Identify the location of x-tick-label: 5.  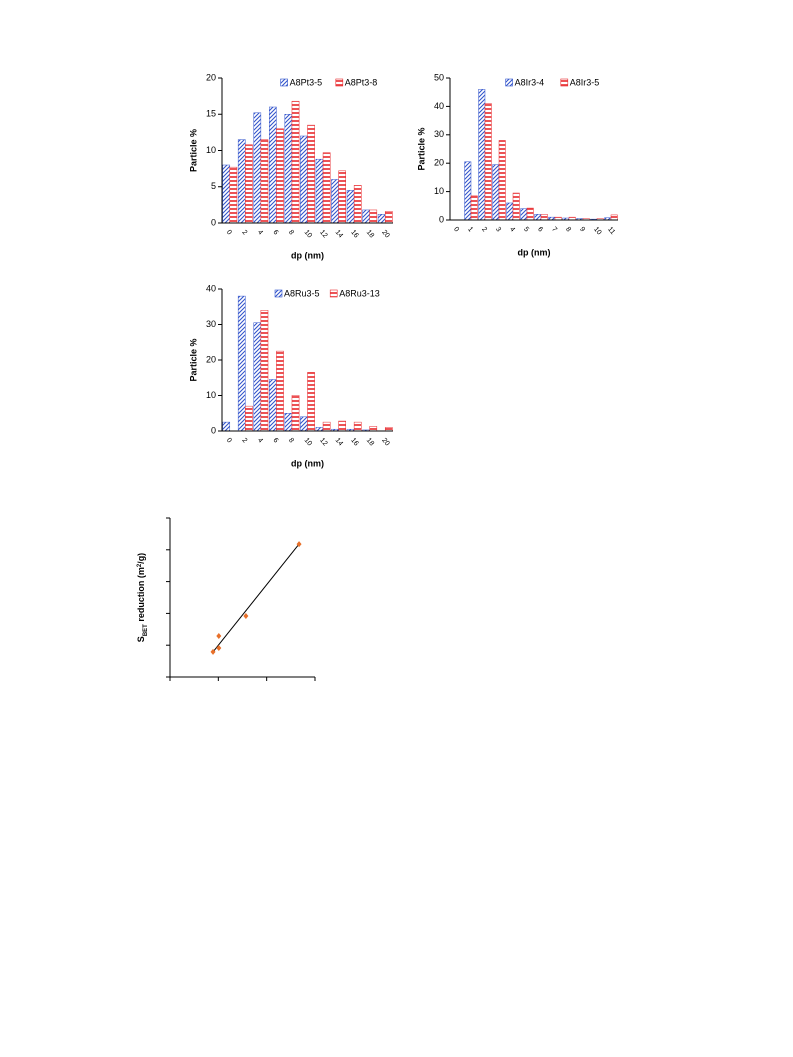
(526, 230).